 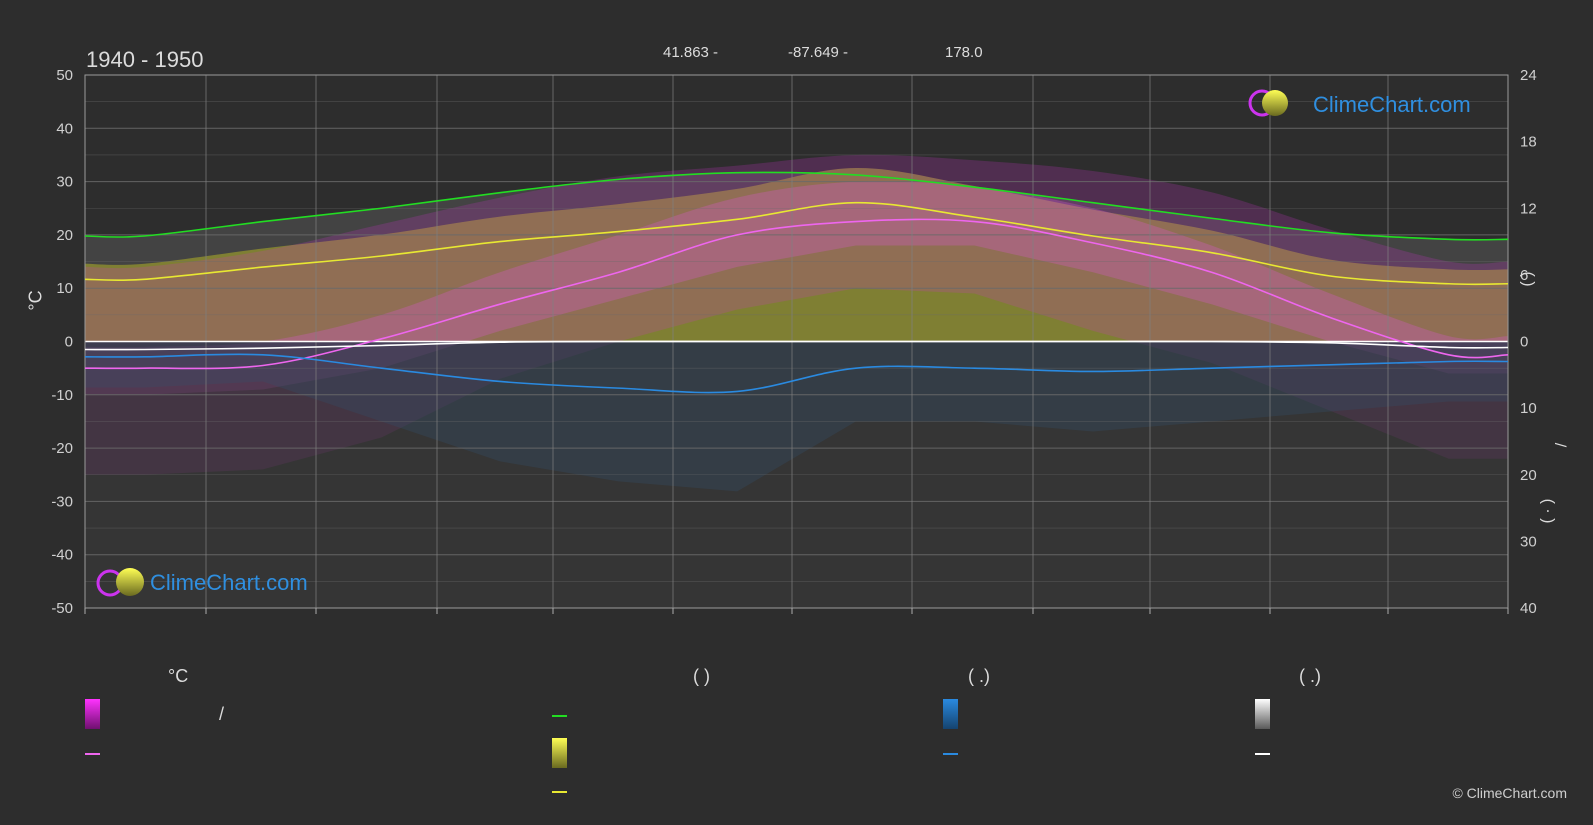 What do you see at coordinates (950, 714) in the screenshot?
I see `legend-swatch-precip` at bounding box center [950, 714].